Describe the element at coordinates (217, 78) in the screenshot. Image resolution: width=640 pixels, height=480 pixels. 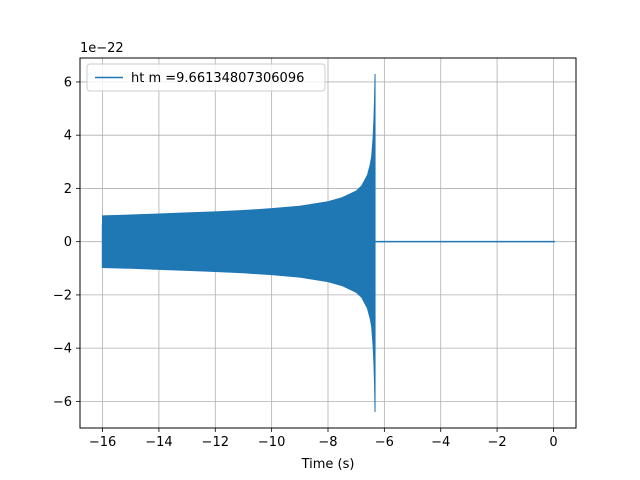
I see `legend-label: ht m =9.66134807306096` at that location.